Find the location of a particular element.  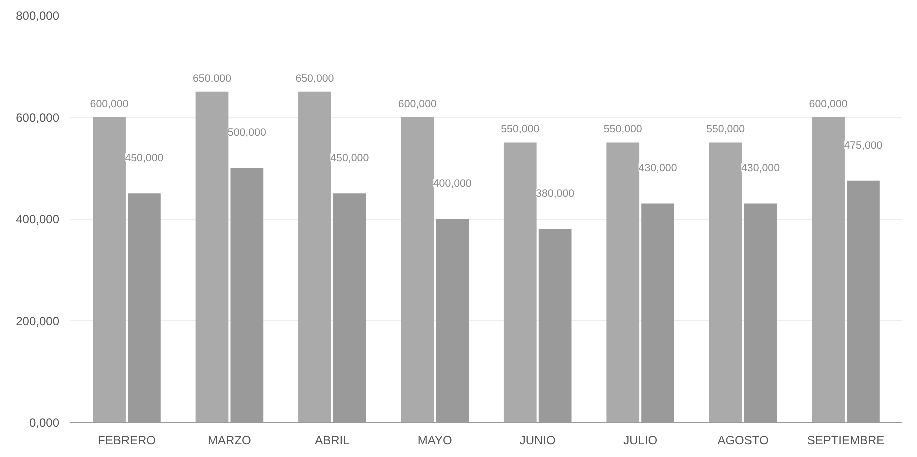

y-tick-label: 800,000 is located at coordinates (38, 16).